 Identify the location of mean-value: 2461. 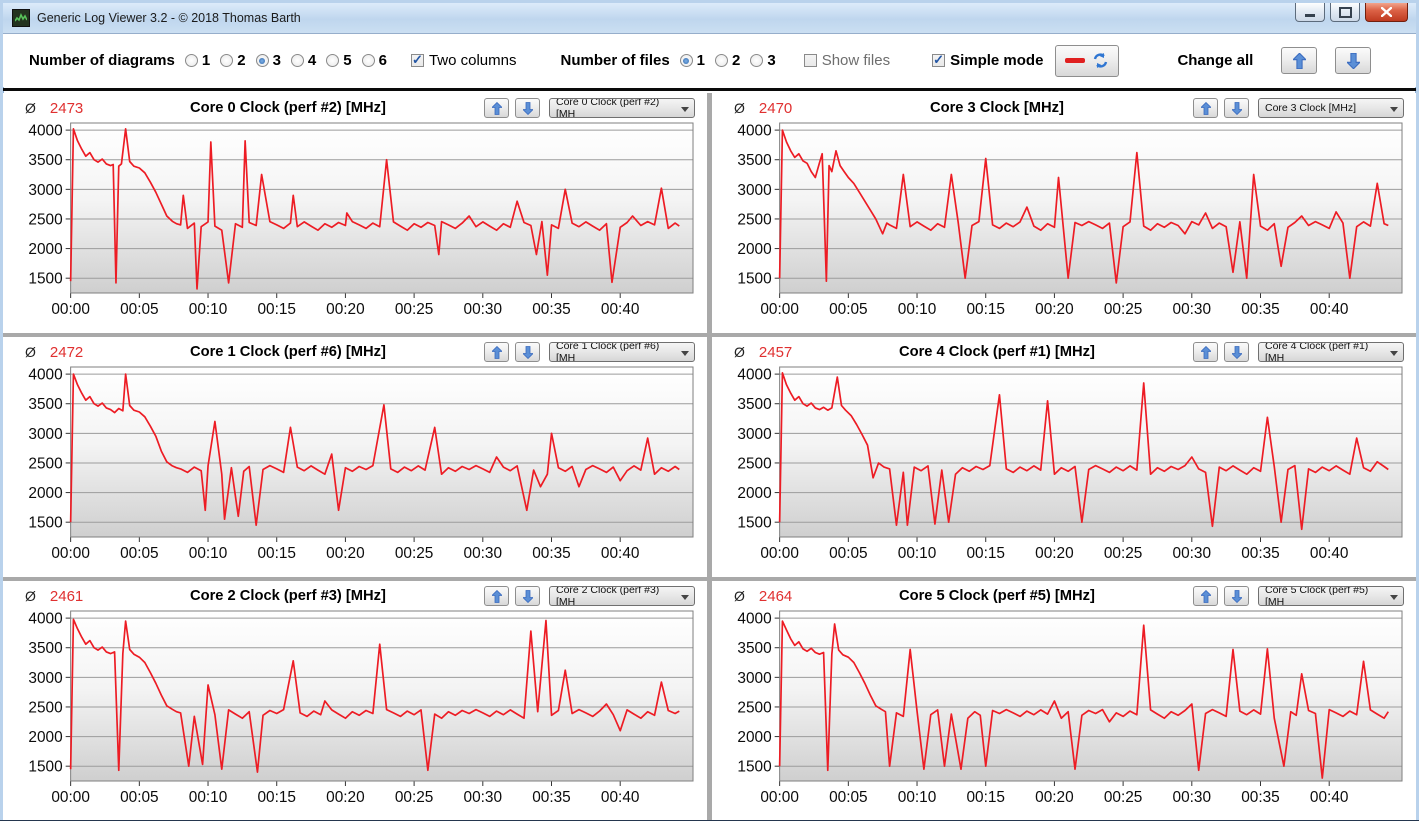
(66, 596).